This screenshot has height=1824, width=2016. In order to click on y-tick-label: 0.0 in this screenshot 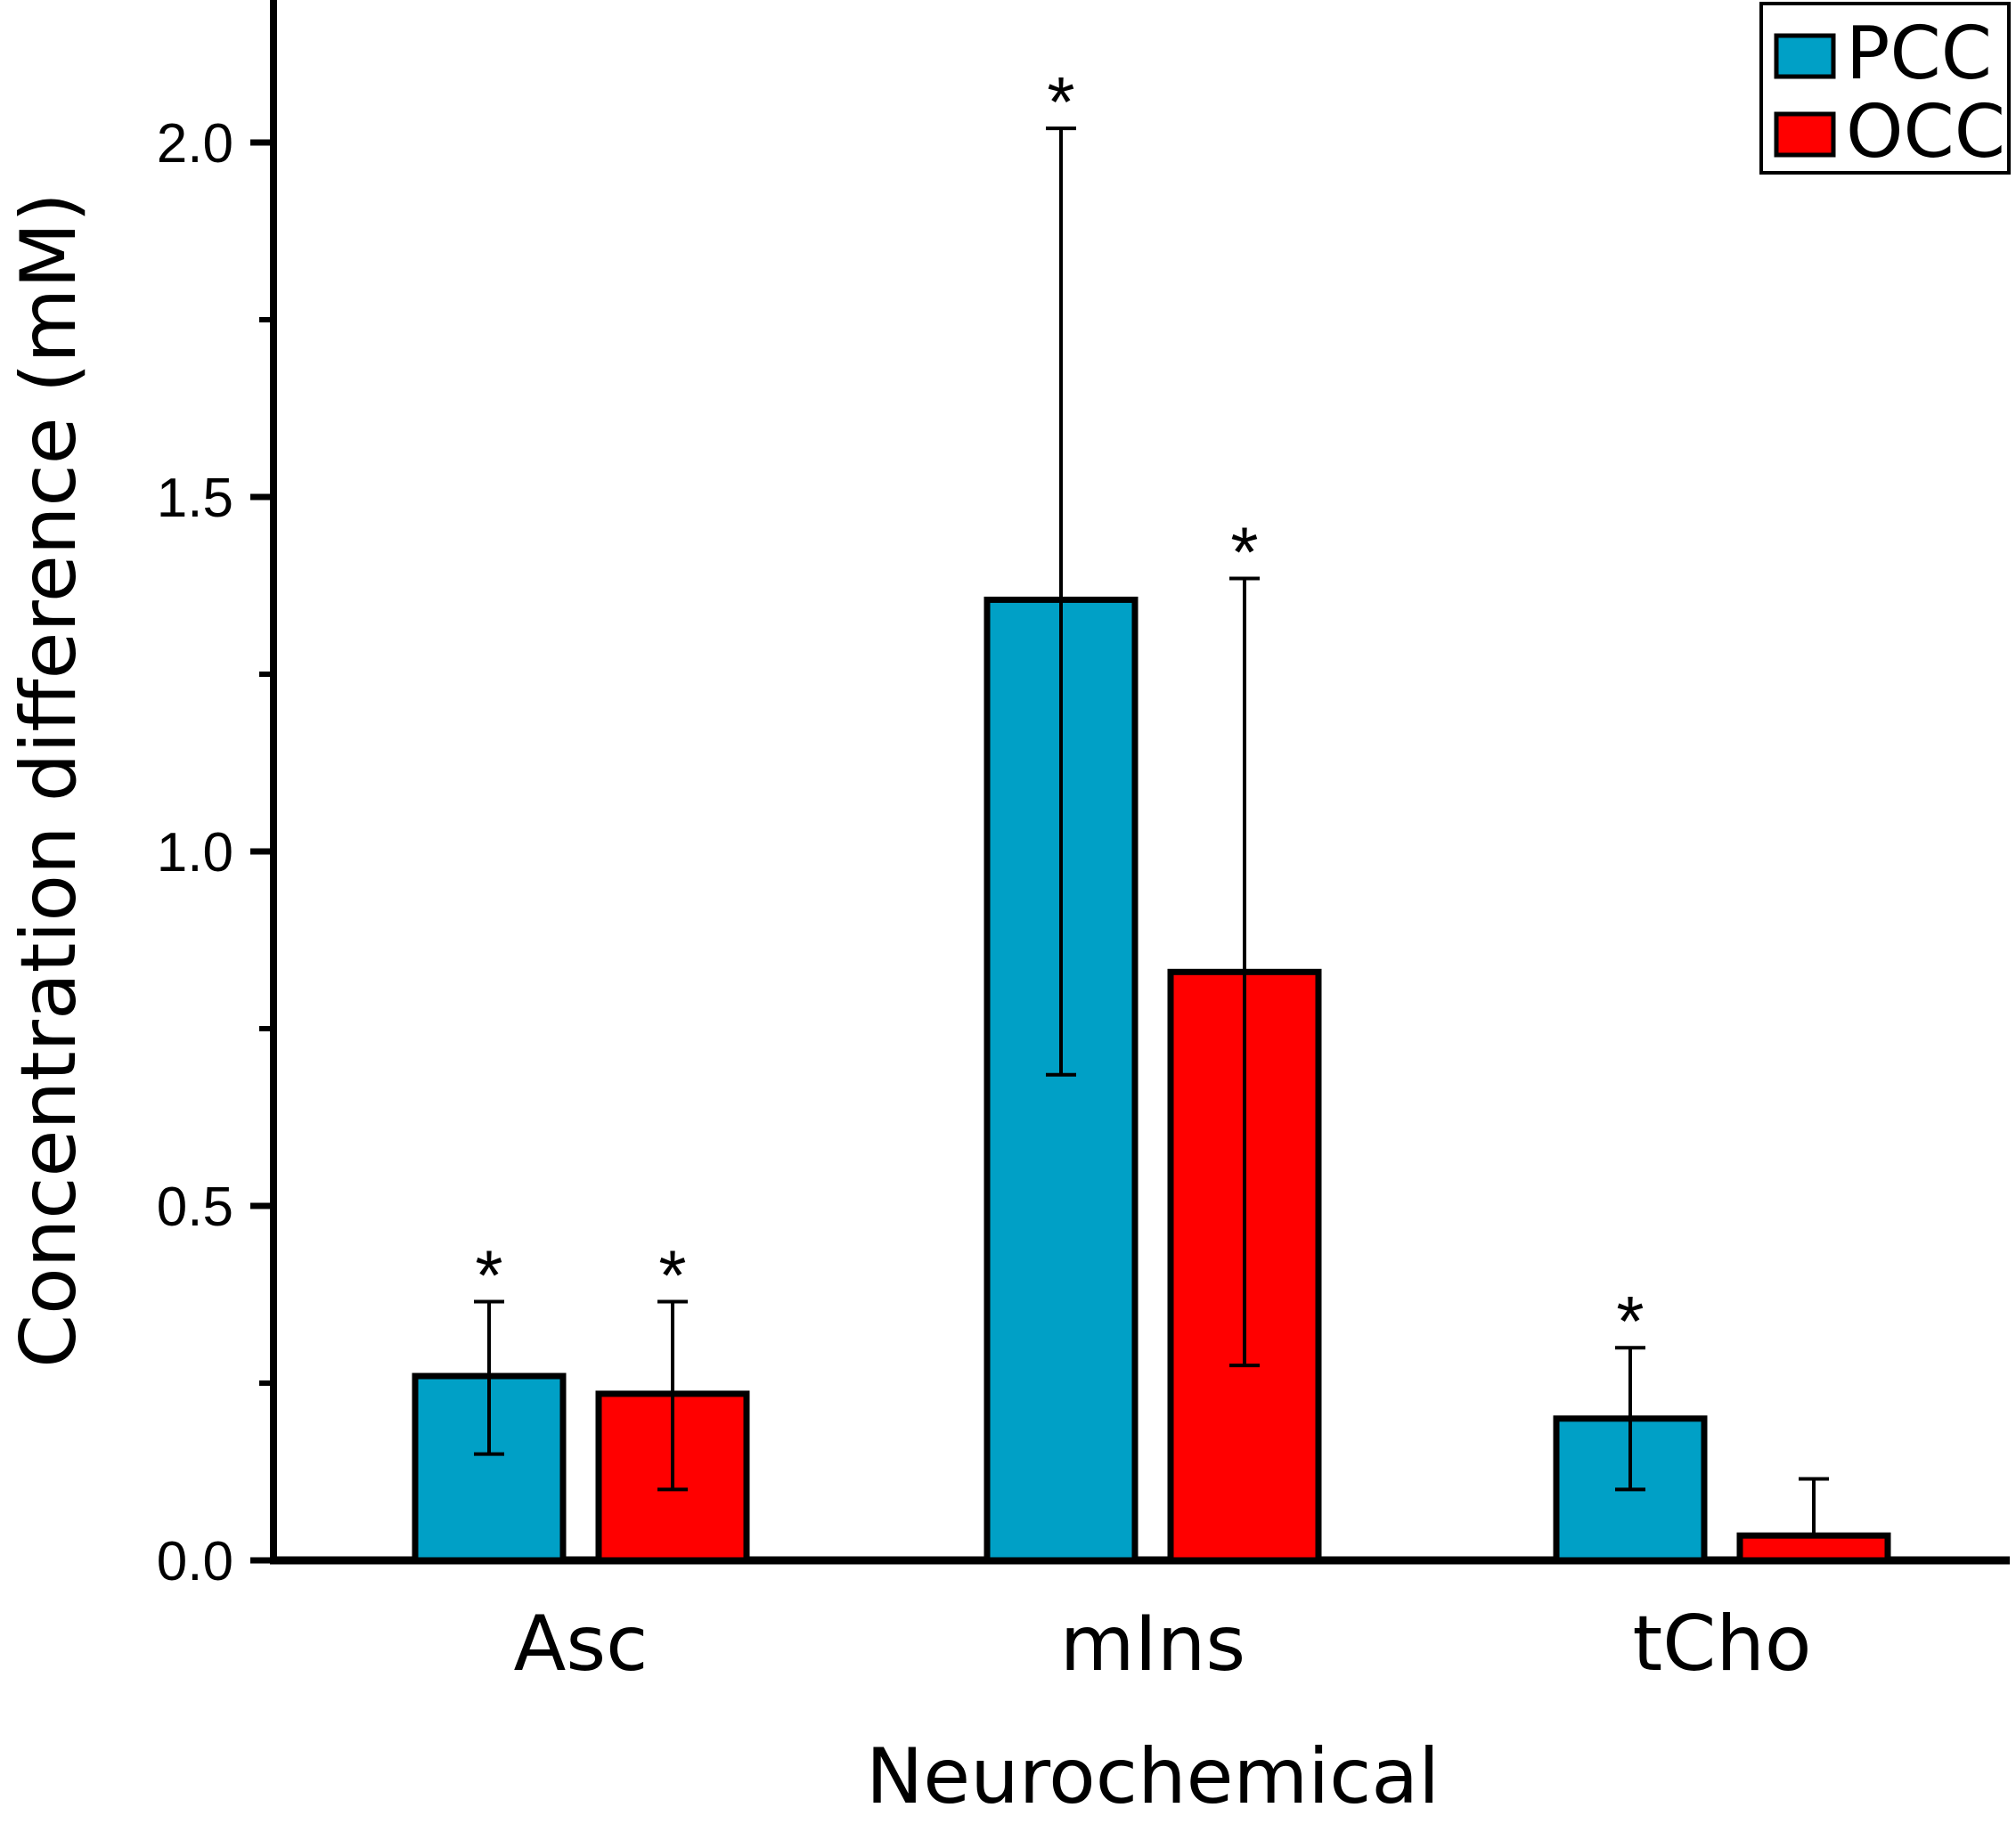, I will do `click(195, 1561)`.